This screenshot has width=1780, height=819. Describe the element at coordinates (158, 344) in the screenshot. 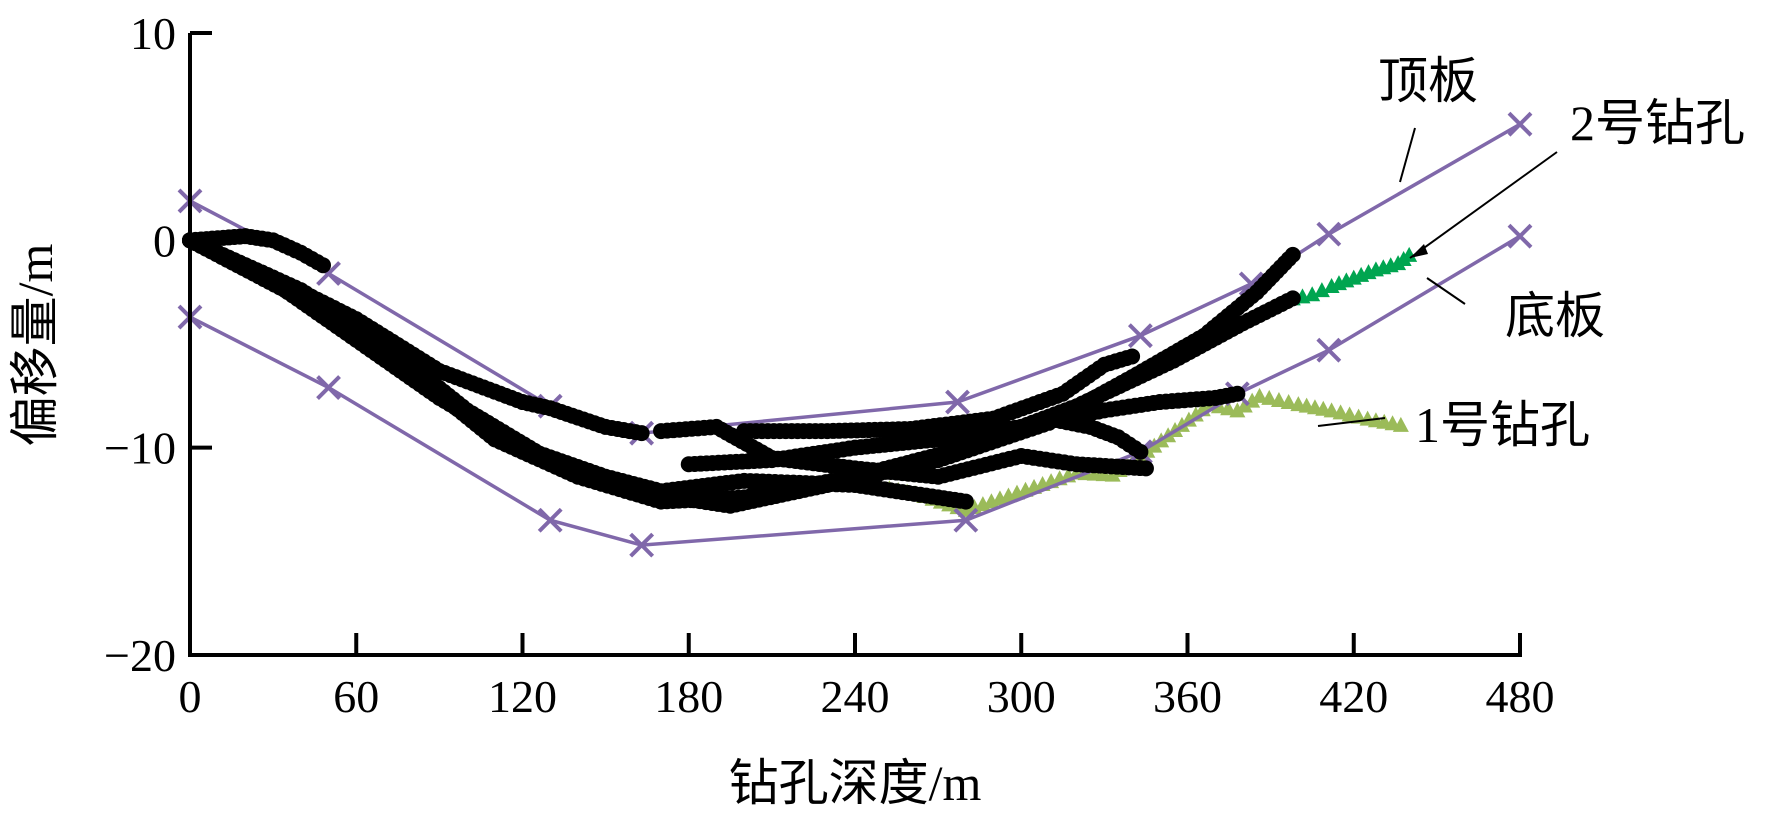

I see `y-ticks: −20 −10 0 10` at that location.